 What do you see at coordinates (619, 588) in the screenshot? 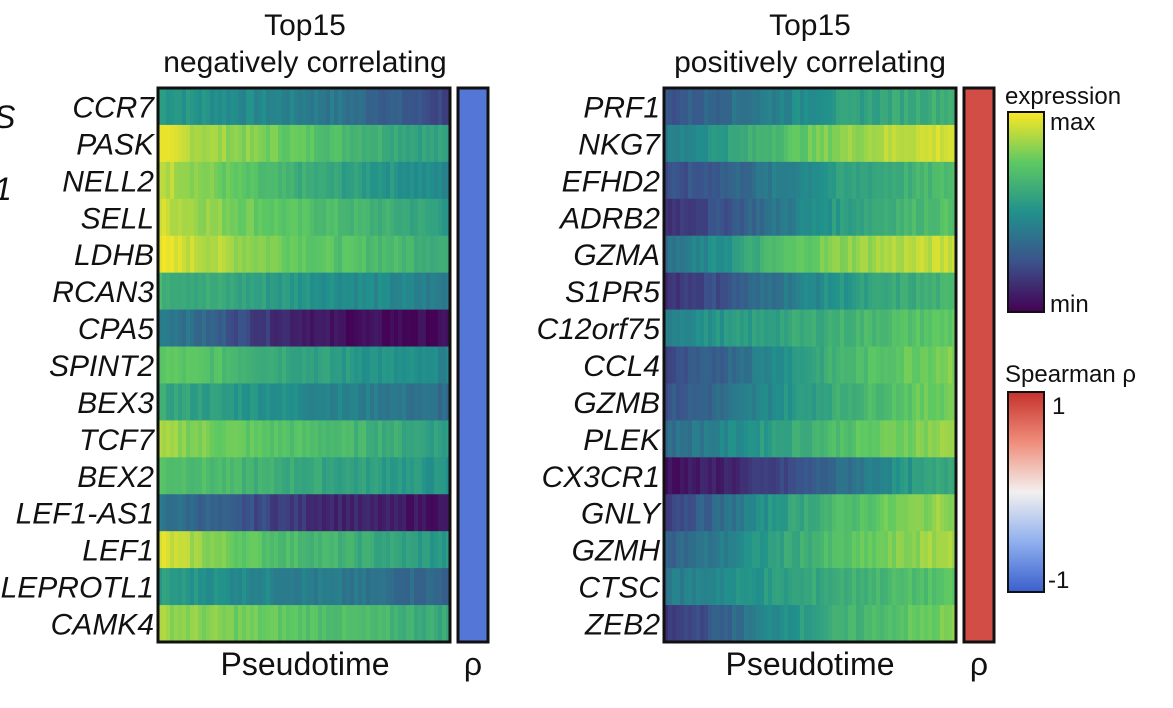
I see `row-label: CTSC` at bounding box center [619, 588].